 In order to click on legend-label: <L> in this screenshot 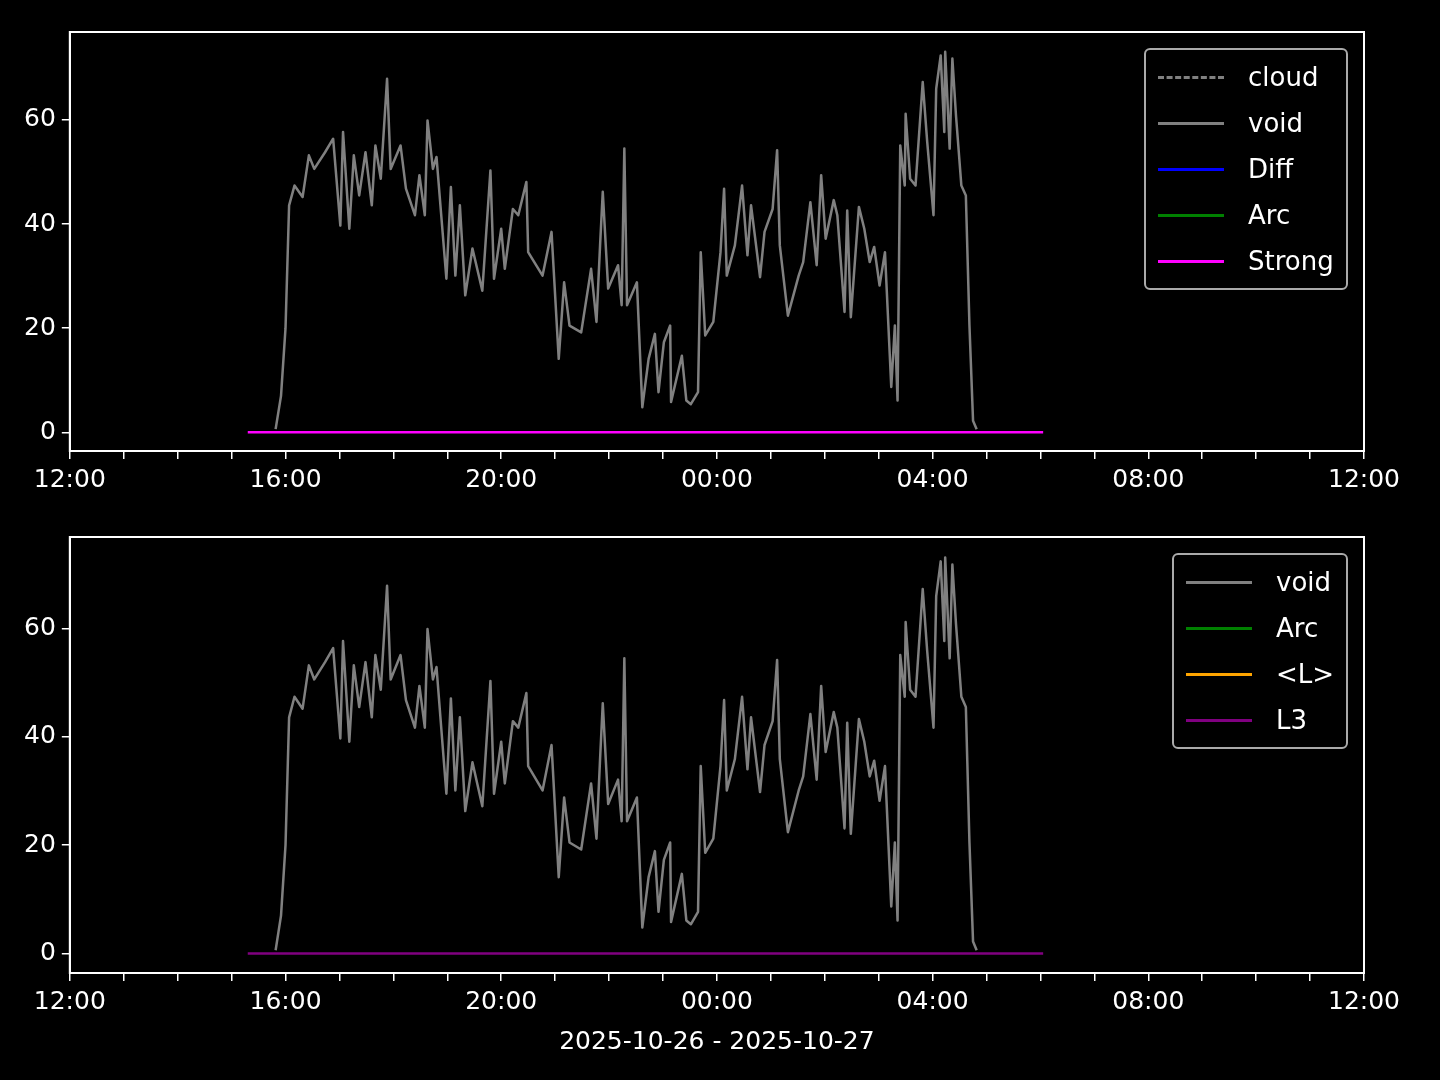, I will do `click(1305, 674)`.